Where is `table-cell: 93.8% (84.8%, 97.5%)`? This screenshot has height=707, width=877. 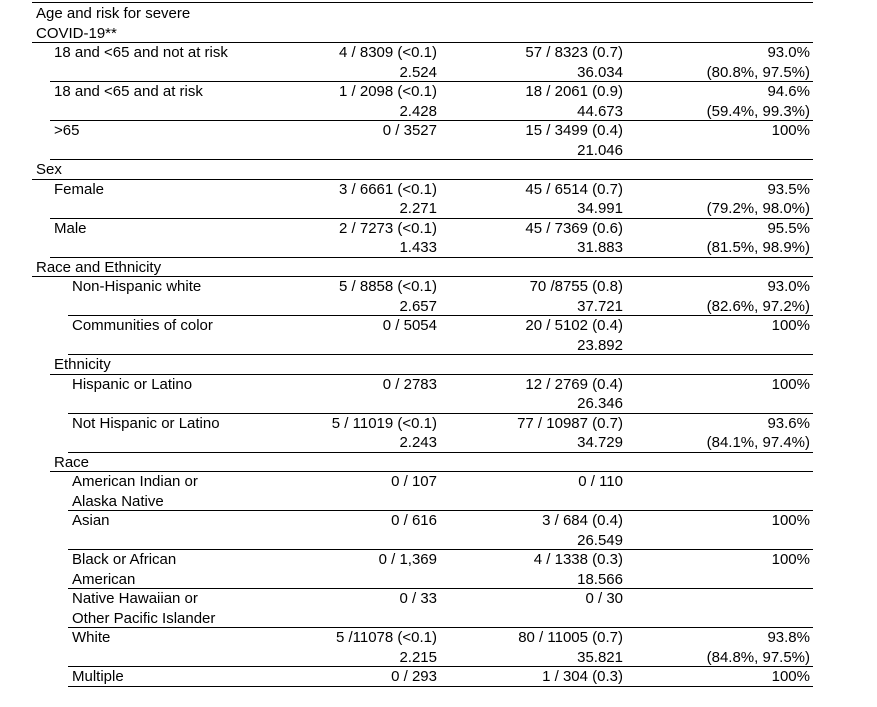 table-cell: 93.8% (84.8%, 97.5%) is located at coordinates (758, 647).